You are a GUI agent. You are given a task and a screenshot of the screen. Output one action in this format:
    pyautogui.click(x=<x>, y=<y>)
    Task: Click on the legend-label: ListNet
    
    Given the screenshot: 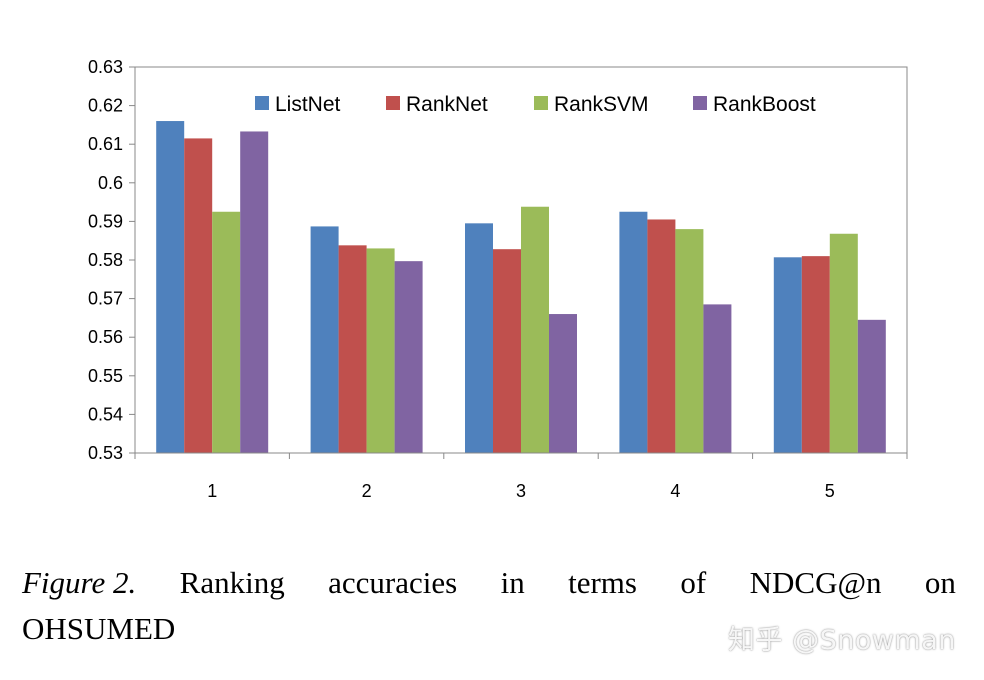 What is the action you would take?
    pyautogui.click(x=308, y=104)
    